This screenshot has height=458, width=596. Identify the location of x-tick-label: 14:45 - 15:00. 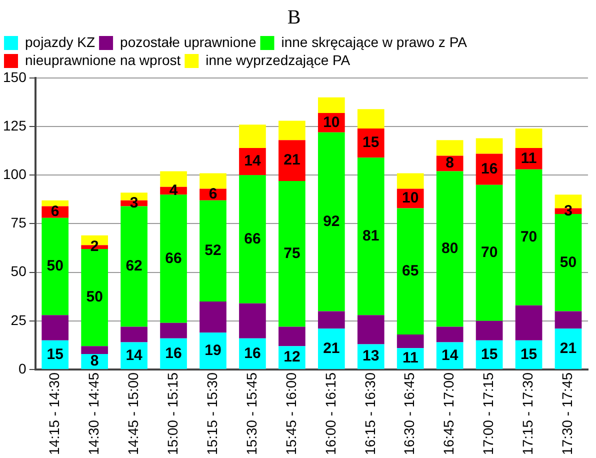
(132, 414).